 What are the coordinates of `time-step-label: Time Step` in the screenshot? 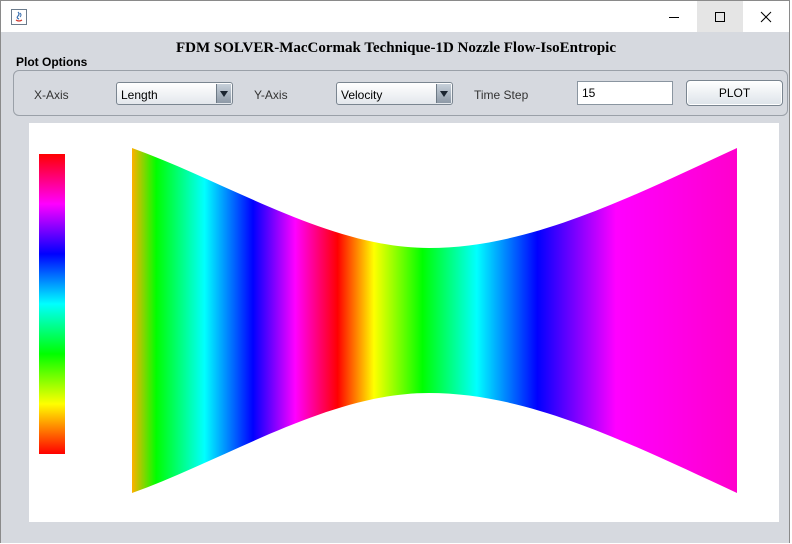 It's located at (501, 95).